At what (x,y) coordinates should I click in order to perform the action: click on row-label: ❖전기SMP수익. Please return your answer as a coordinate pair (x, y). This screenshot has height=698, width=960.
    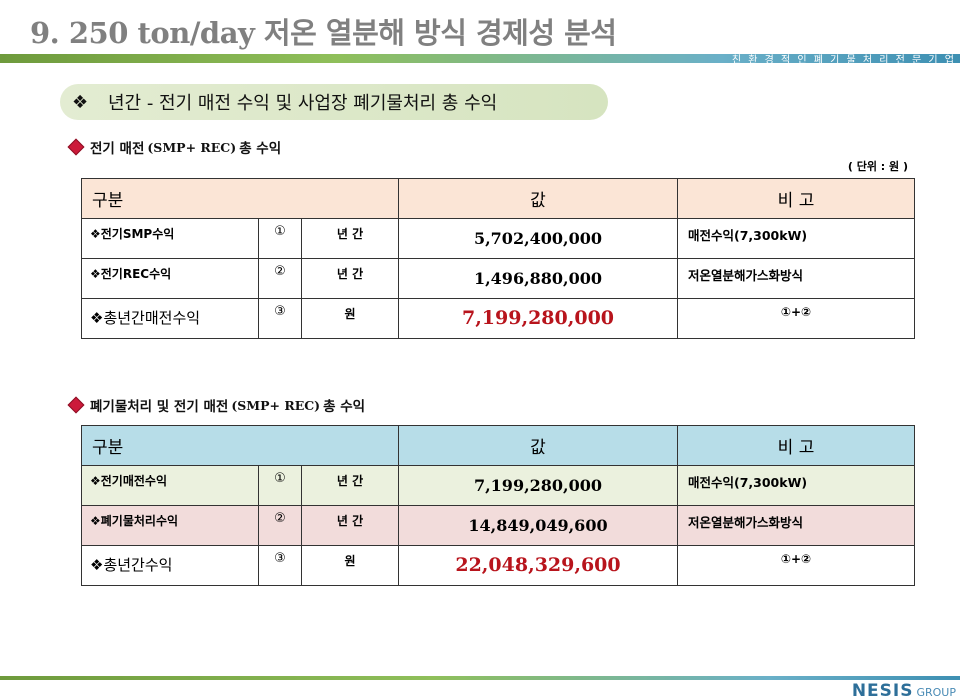
    Looking at the image, I should click on (170, 238).